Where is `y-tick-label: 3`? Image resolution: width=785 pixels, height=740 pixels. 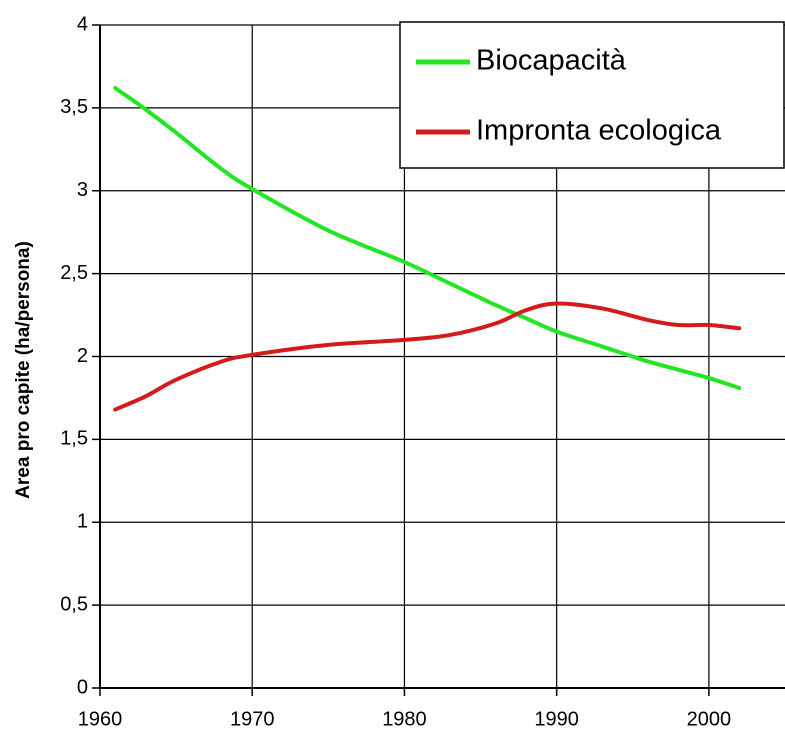
y-tick-label: 3 is located at coordinates (82, 190).